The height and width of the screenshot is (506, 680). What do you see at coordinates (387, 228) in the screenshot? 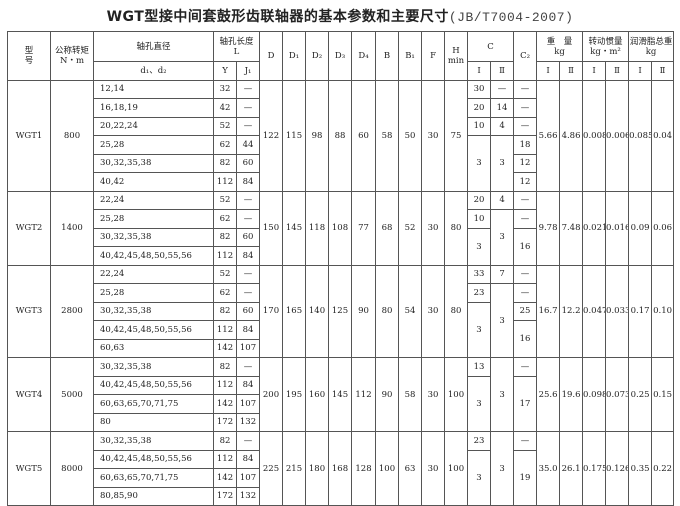
I see `dimension-cell: 68` at bounding box center [387, 228].